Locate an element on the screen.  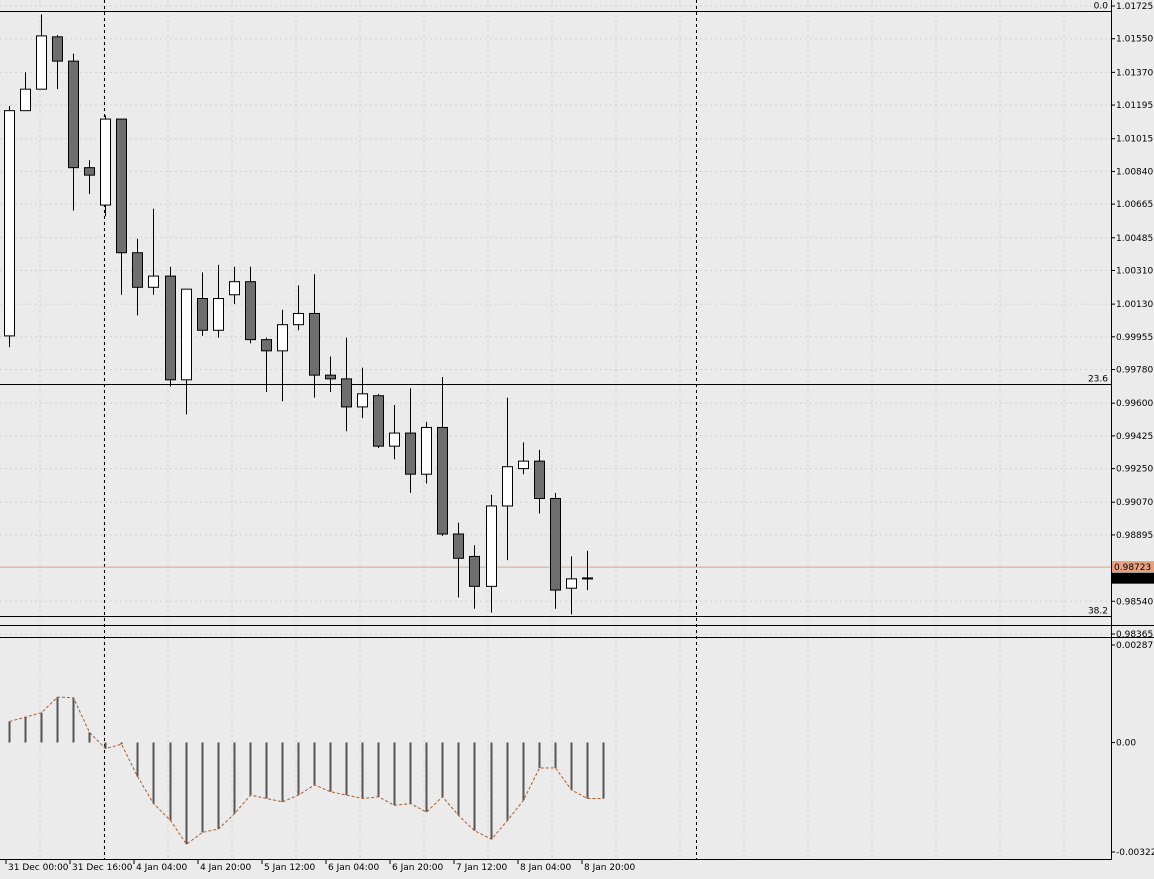
time-axis-label: 6 Jan 04:00 is located at coordinates (354, 868).